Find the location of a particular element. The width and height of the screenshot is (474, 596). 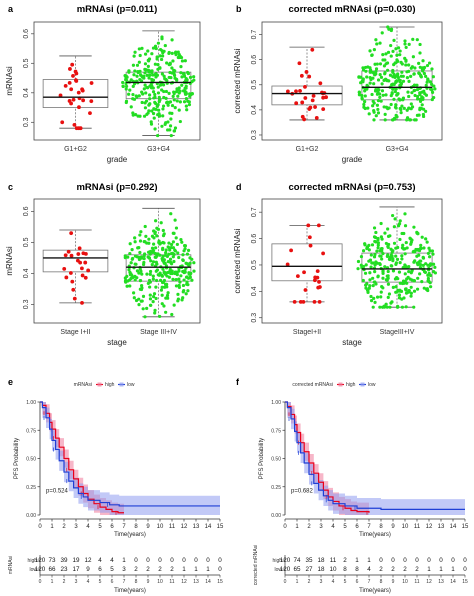

y-tick-label: 0.5 is located at coordinates (254, 265).